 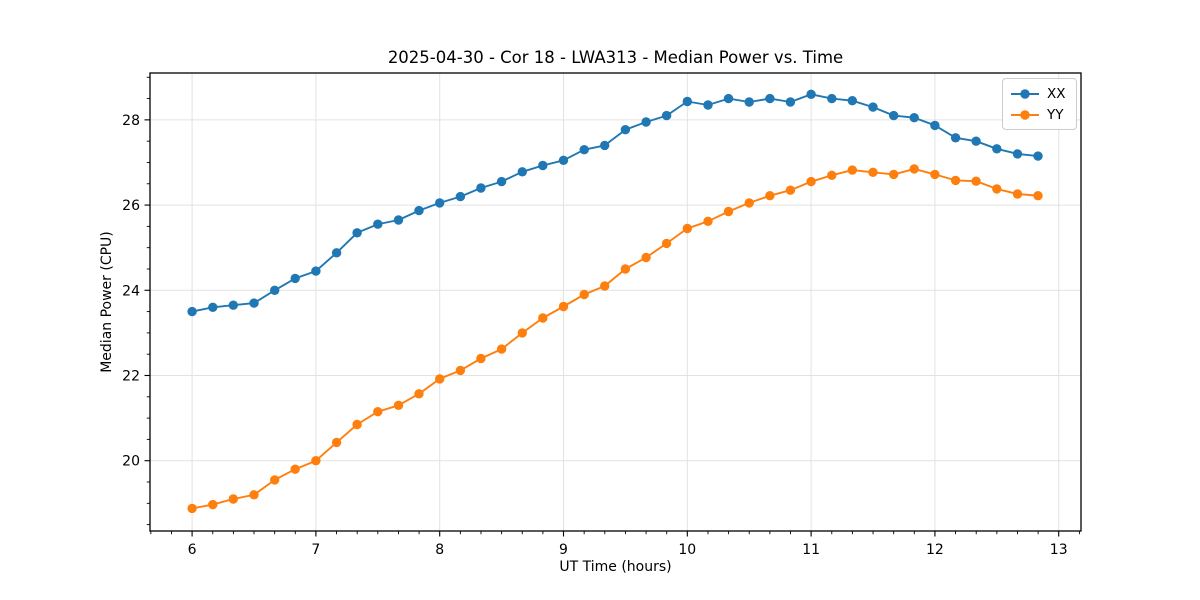 I want to click on legend-label: XX, so click(x=1056, y=93).